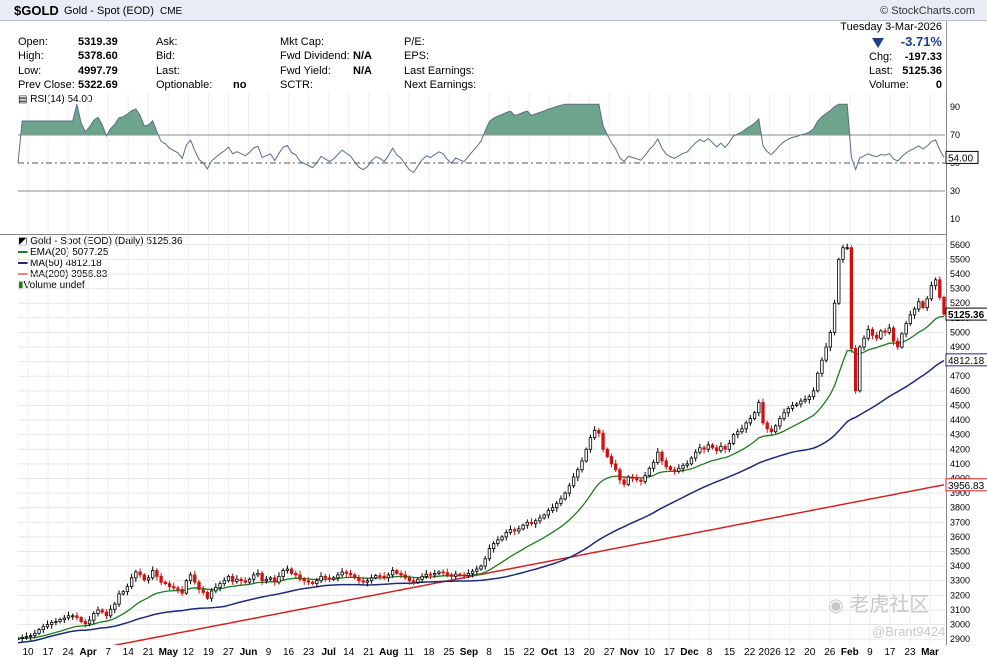  I want to click on price-tick-label: 3800, so click(960, 508).